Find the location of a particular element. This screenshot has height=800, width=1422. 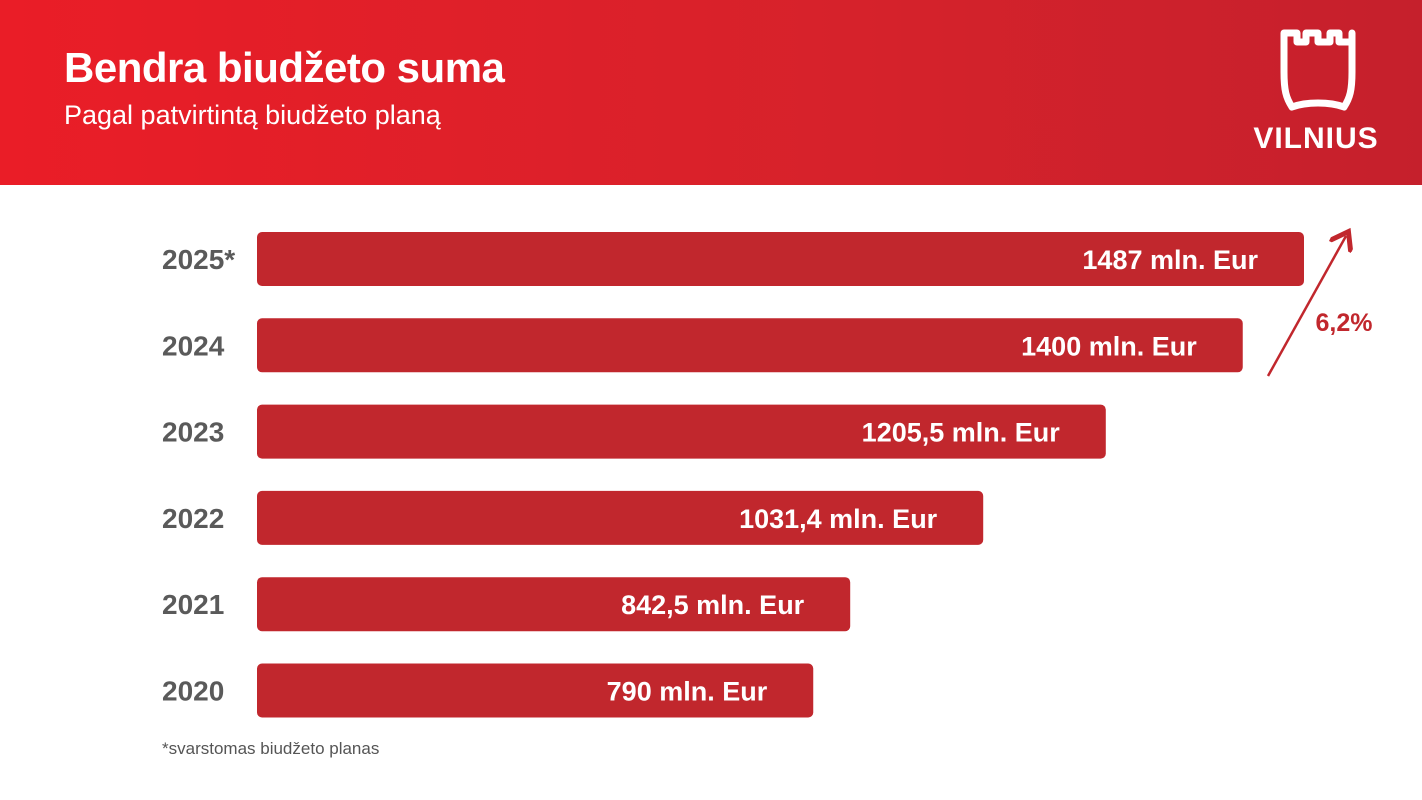

page-subtitle: Pagal patvirtintą biudžeto planą is located at coordinates (252, 115).